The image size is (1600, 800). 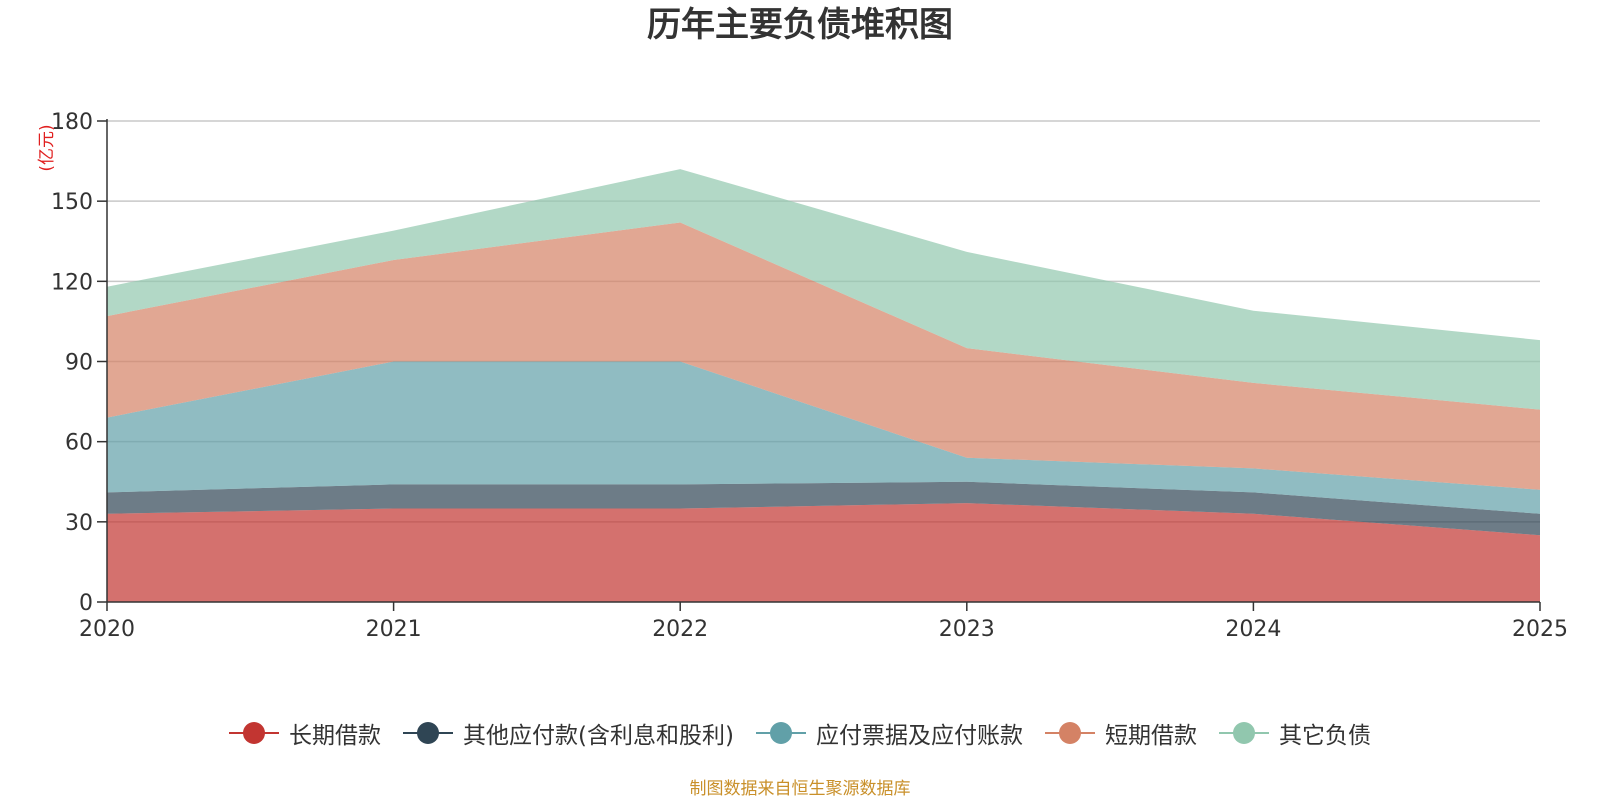 What do you see at coordinates (919, 736) in the screenshot?
I see `legend-label: 应付票据及应付账款` at bounding box center [919, 736].